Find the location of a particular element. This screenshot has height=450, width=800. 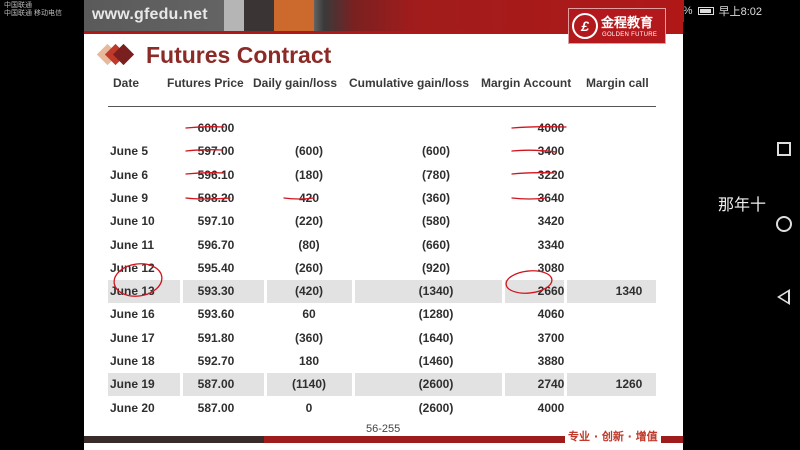

page-number: 56-255 is located at coordinates (383, 429).